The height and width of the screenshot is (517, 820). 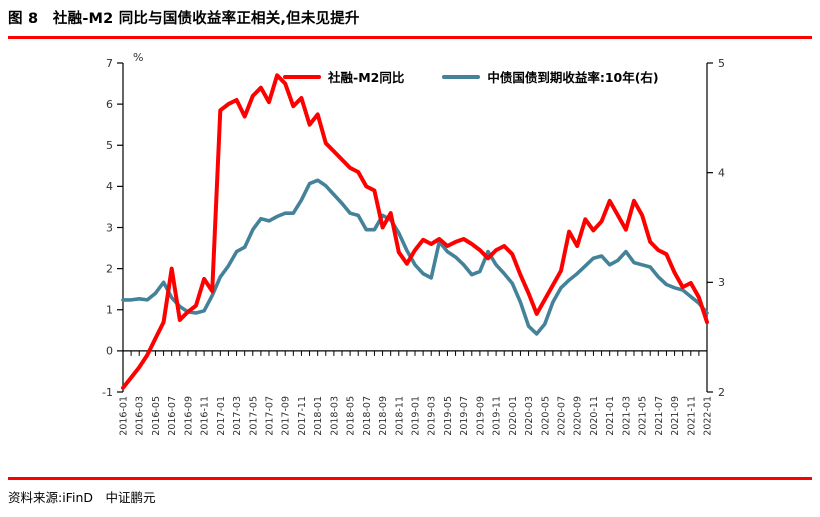 What do you see at coordinates (708, 416) in the screenshot?
I see `svg-text: 2022-01` at bounding box center [708, 416].